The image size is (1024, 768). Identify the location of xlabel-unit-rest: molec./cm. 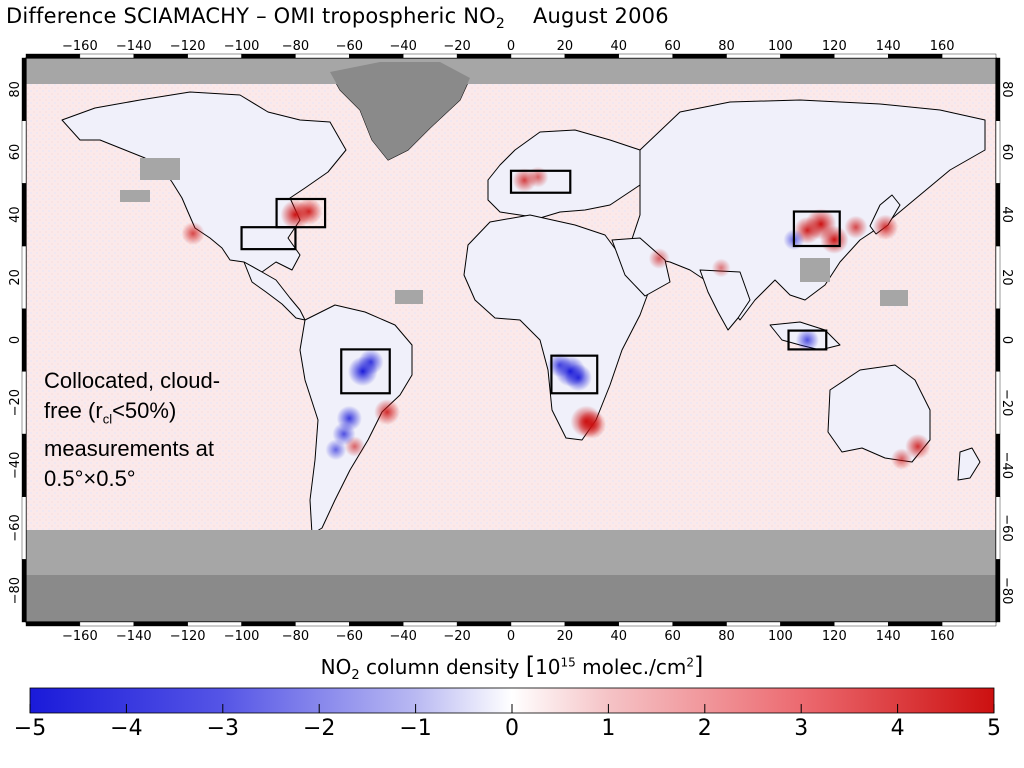
(631, 667).